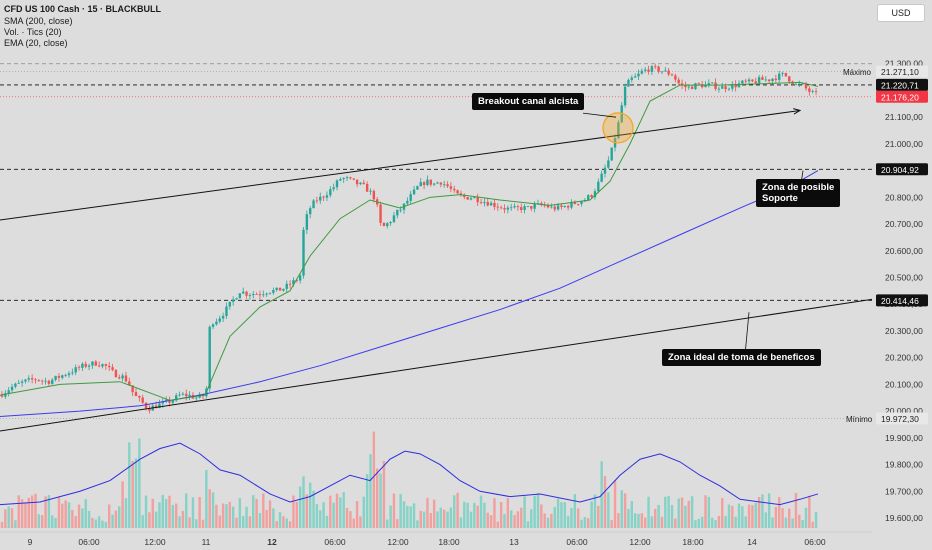 The height and width of the screenshot is (550, 932). Describe the element at coordinates (900, 97) in the screenshot. I see `current-price-tag: 21.176,20` at that location.